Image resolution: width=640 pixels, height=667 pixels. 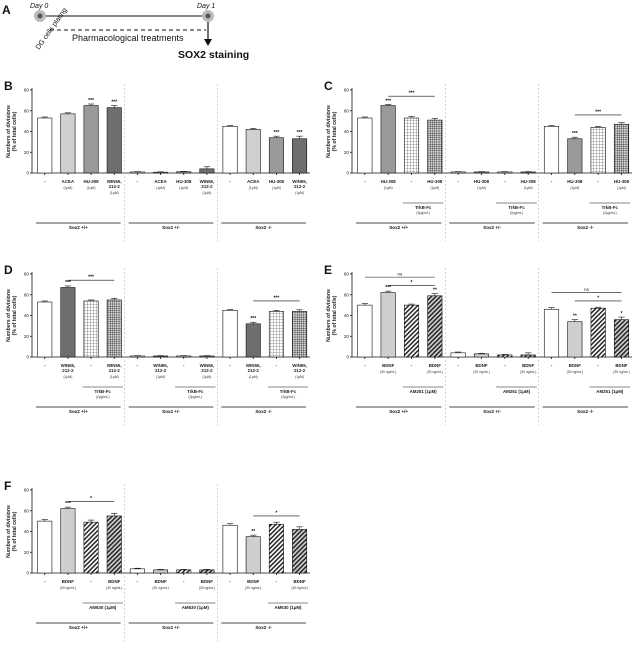 I want to click on bracket-label: ns, so click(x=586, y=289).